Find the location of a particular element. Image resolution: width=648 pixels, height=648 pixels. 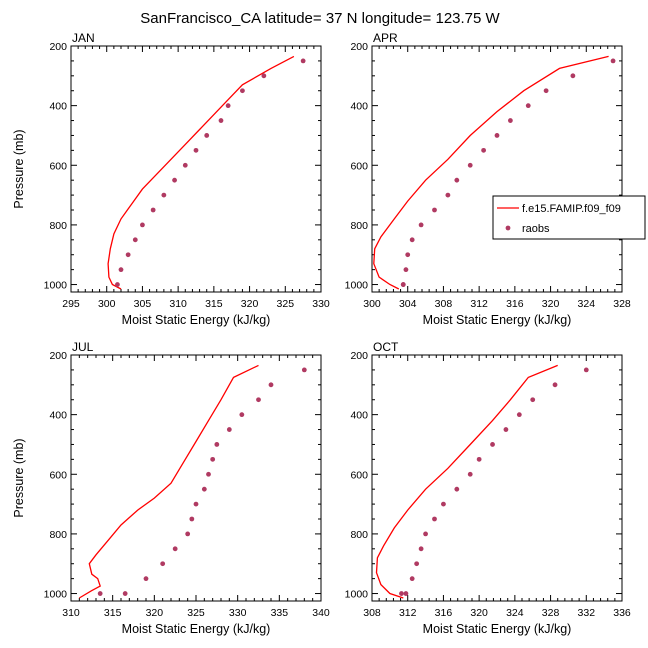

panel-title: OCT is located at coordinates (386, 347).